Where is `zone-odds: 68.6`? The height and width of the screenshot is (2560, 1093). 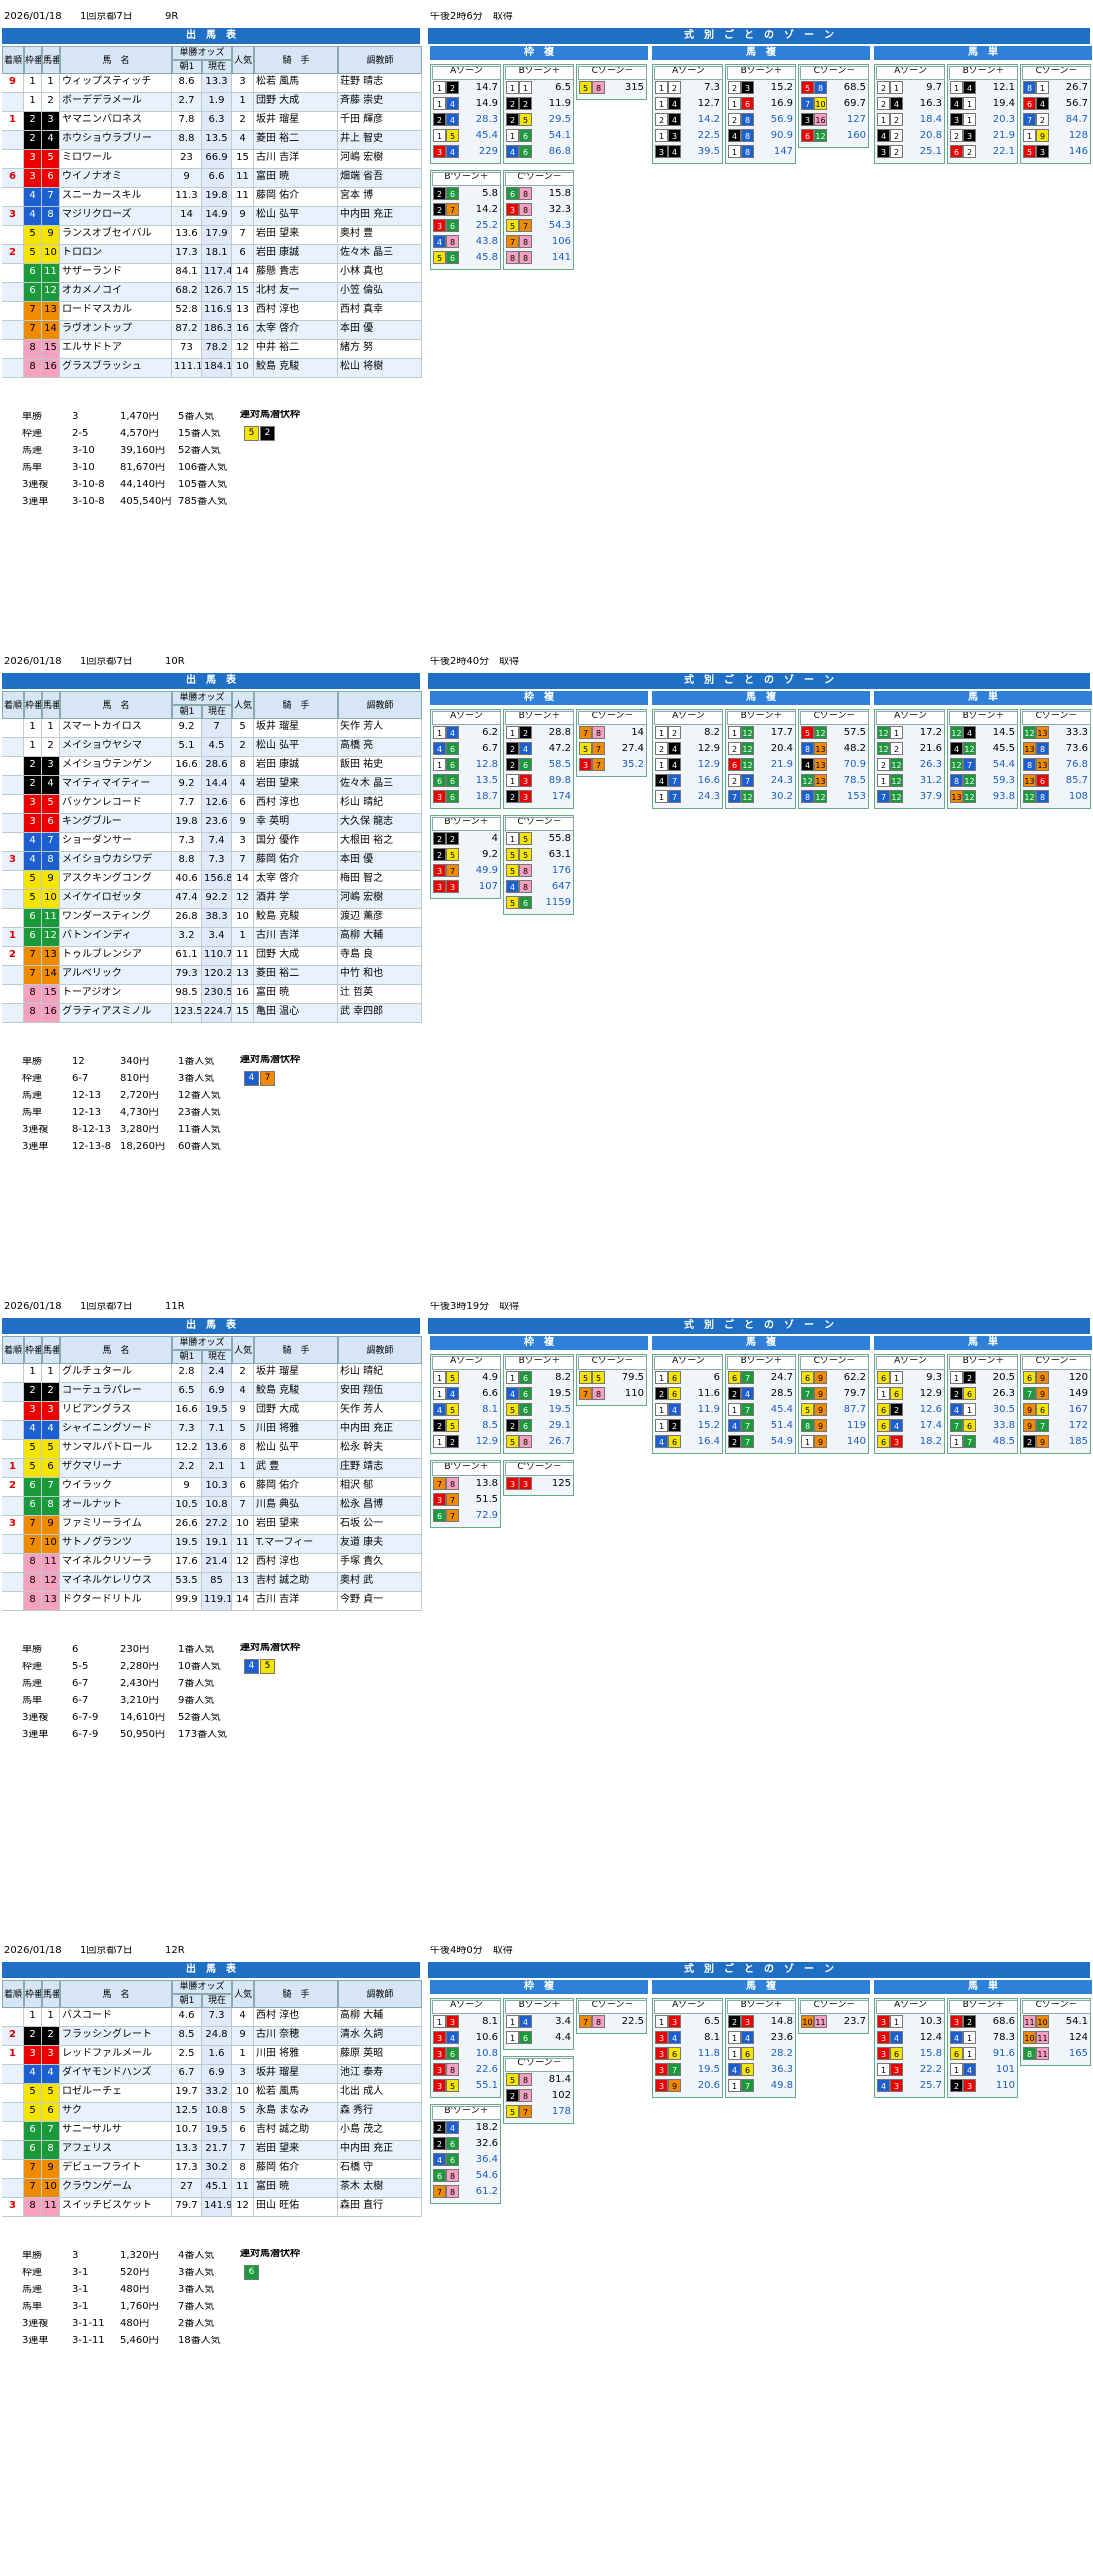
zone-odds: 68.6 is located at coordinates (998, 2023).